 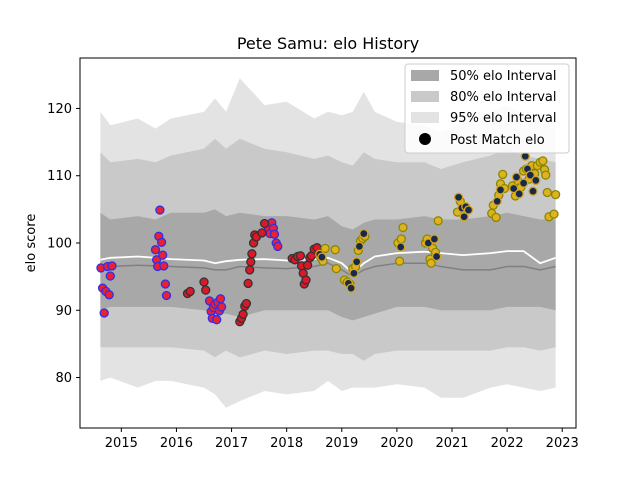 I want to click on y-axis-title: elo score, so click(x=31, y=243).